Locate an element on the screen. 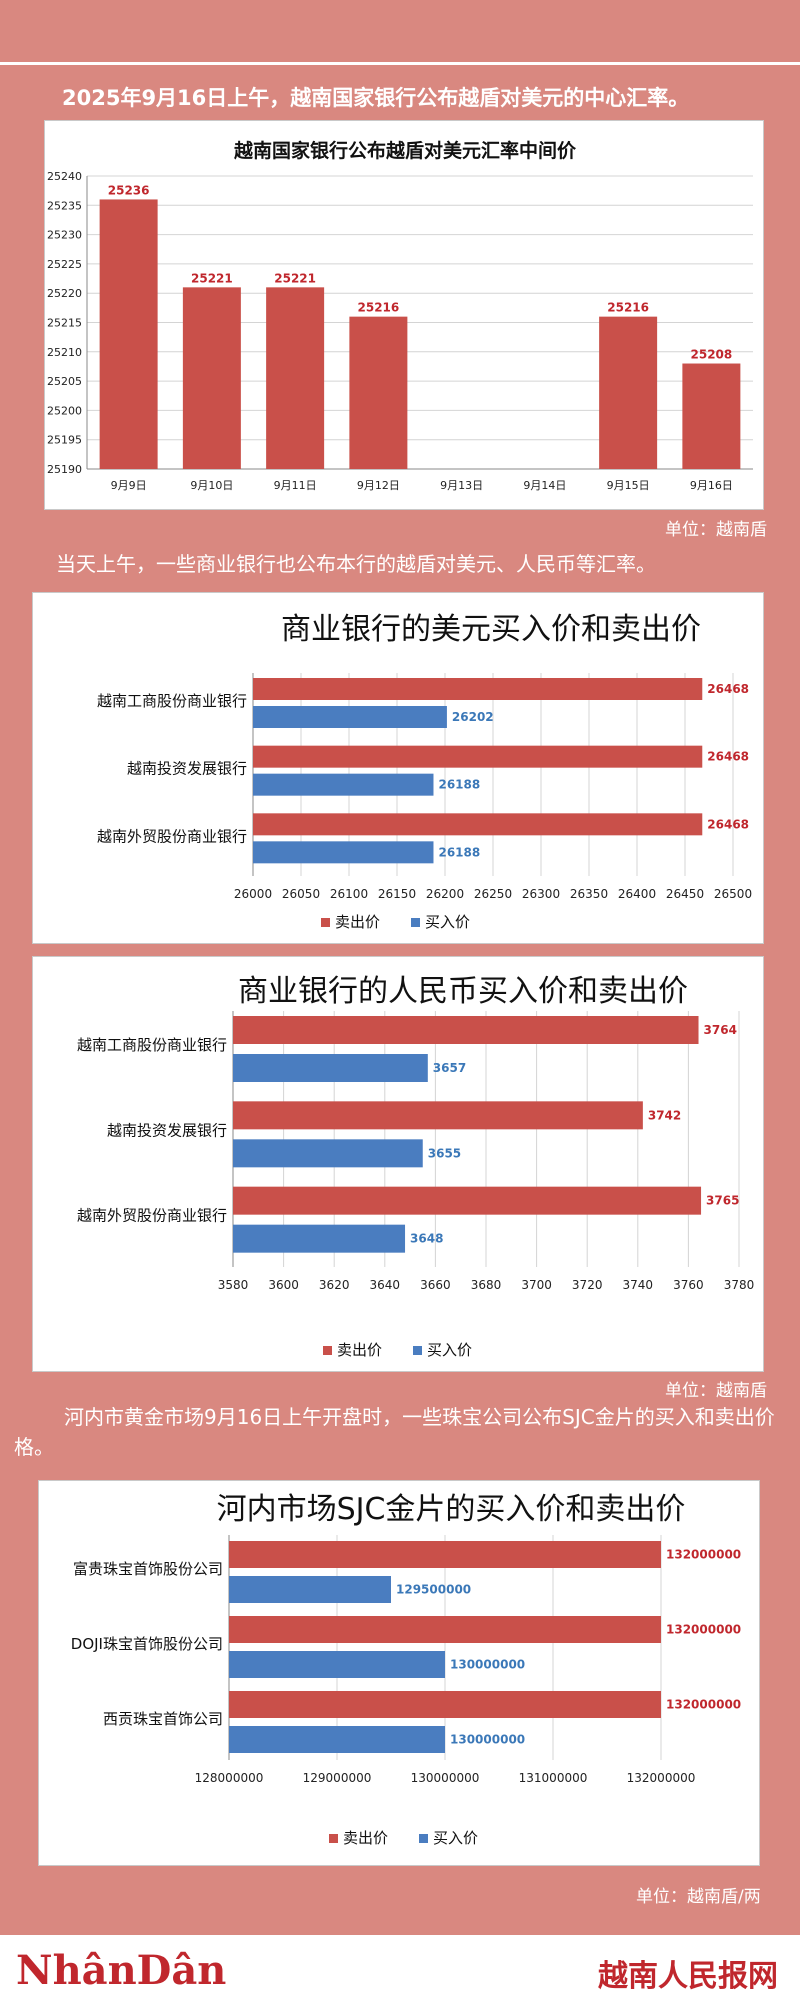 This screenshot has width=800, height=2000. top-divider is located at coordinates (400, 63).